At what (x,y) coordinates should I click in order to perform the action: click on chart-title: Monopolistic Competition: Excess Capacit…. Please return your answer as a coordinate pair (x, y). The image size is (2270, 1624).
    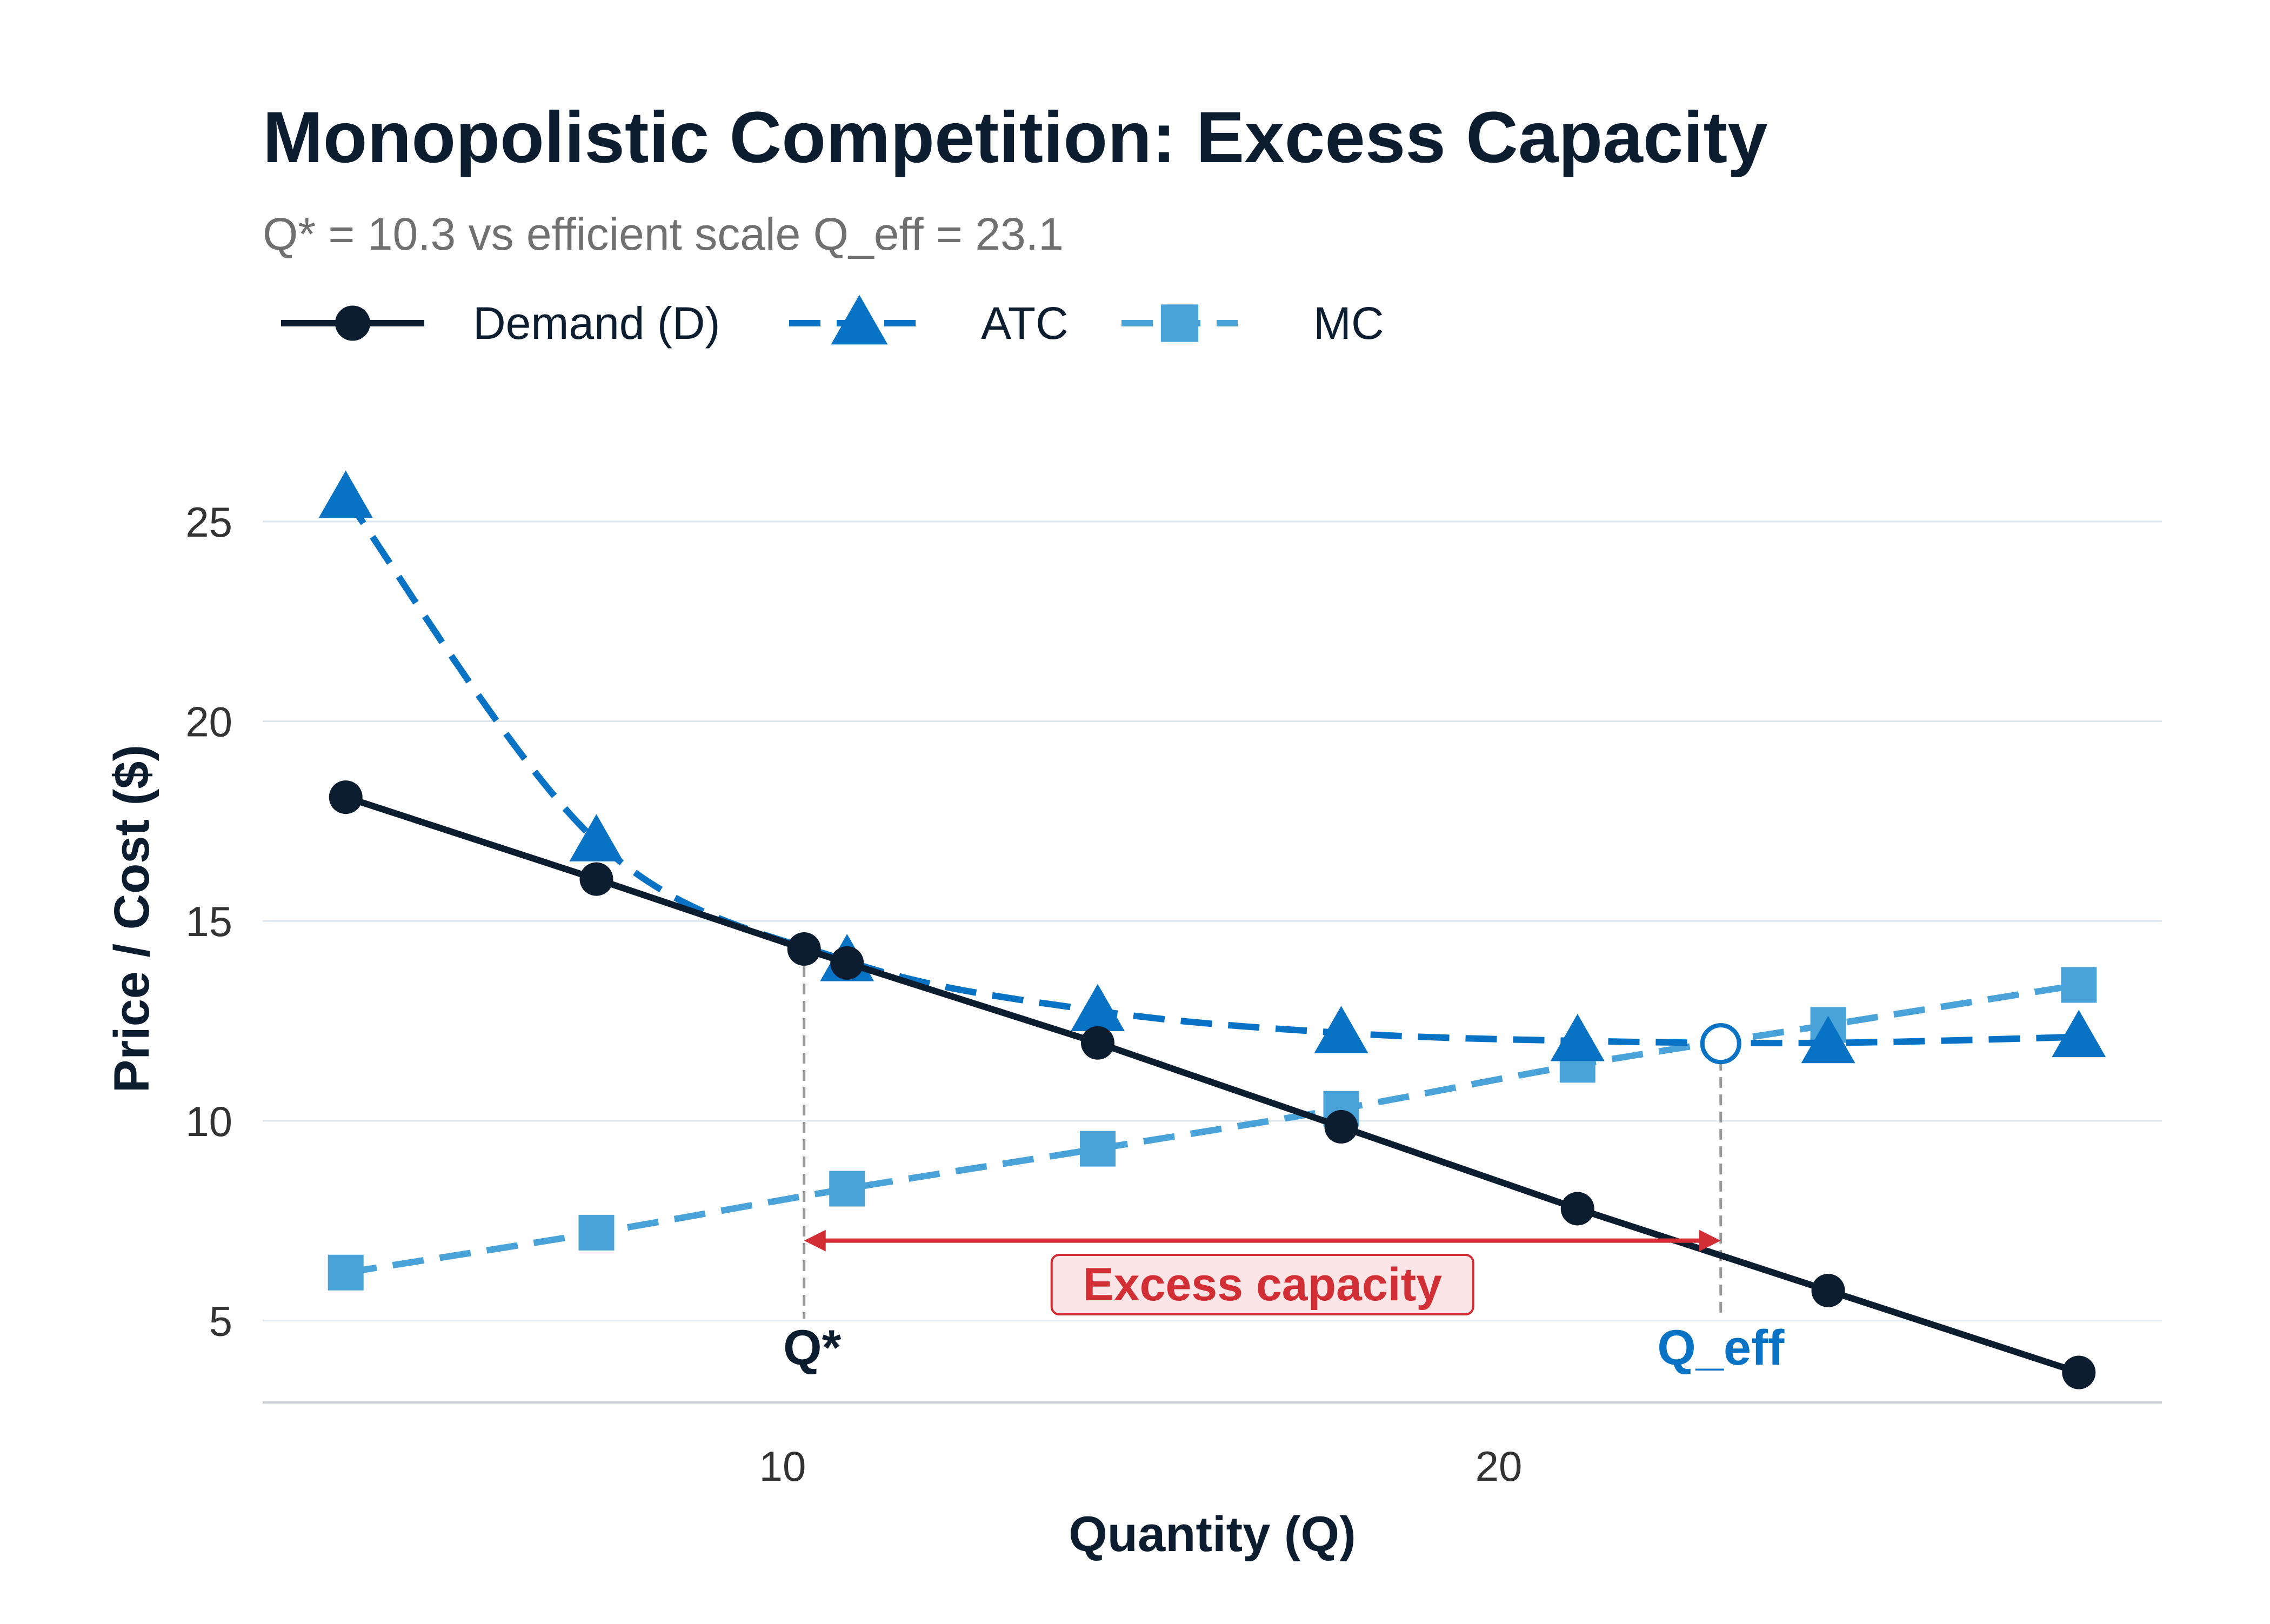
    Looking at the image, I should click on (1015, 137).